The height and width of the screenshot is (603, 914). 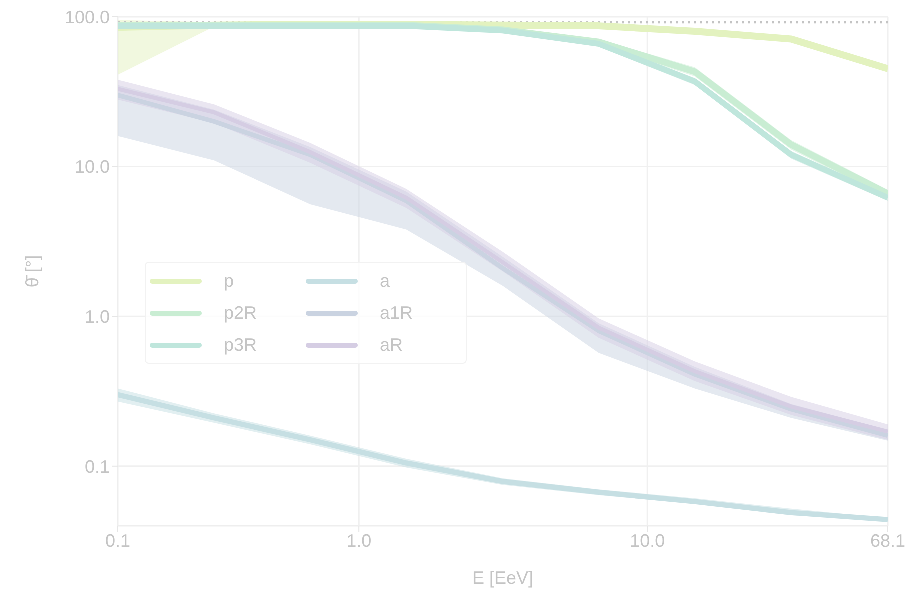 What do you see at coordinates (385, 281) in the screenshot?
I see `legend-label: a` at bounding box center [385, 281].